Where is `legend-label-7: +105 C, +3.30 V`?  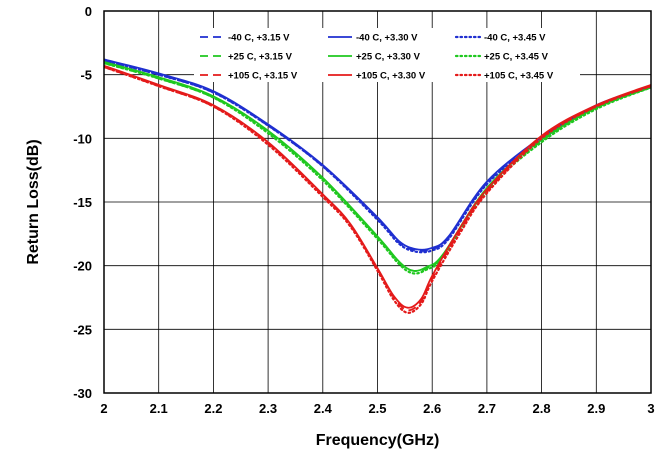 legend-label-7: +105 C, +3.30 V is located at coordinates (391, 76).